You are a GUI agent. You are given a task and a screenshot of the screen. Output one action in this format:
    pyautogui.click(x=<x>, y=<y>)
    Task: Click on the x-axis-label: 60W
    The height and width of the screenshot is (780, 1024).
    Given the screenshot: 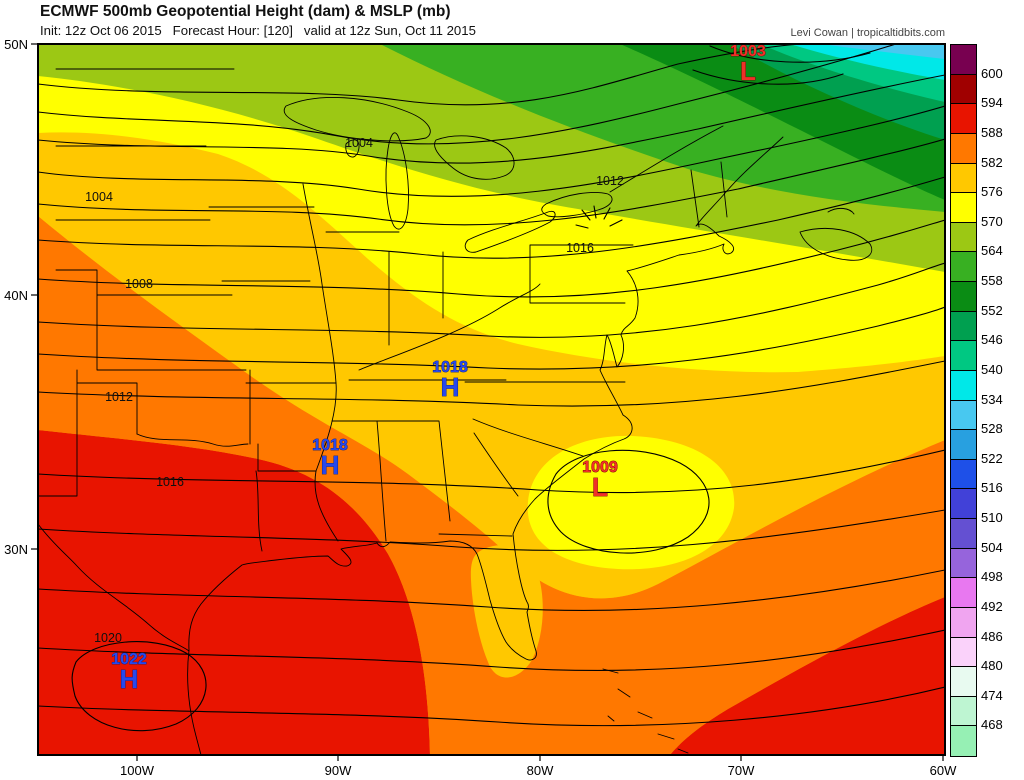 What is the action you would take?
    pyautogui.click(x=943, y=770)
    